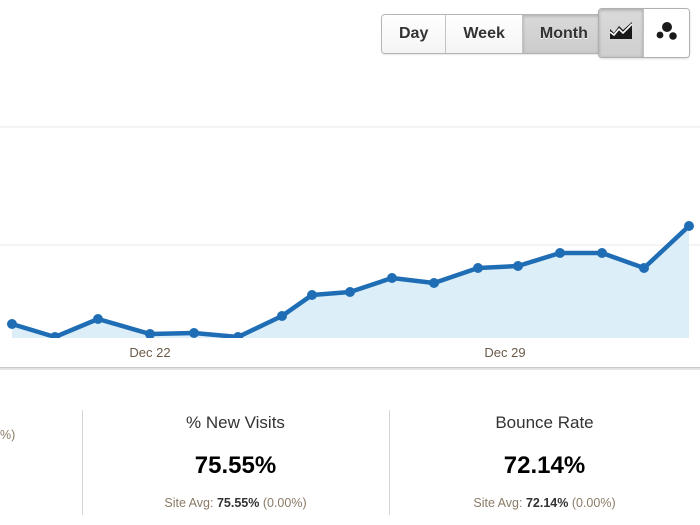 This screenshot has height=525, width=700. I want to click on metric-value: 75.55%, so click(235, 465).